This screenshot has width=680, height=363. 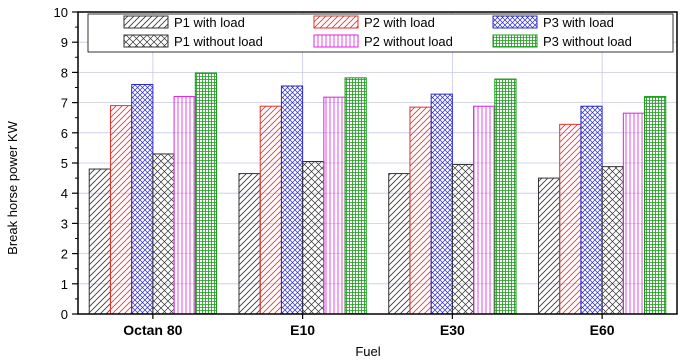 What do you see at coordinates (64, 72) in the screenshot?
I see `y-tick-label: 8` at bounding box center [64, 72].